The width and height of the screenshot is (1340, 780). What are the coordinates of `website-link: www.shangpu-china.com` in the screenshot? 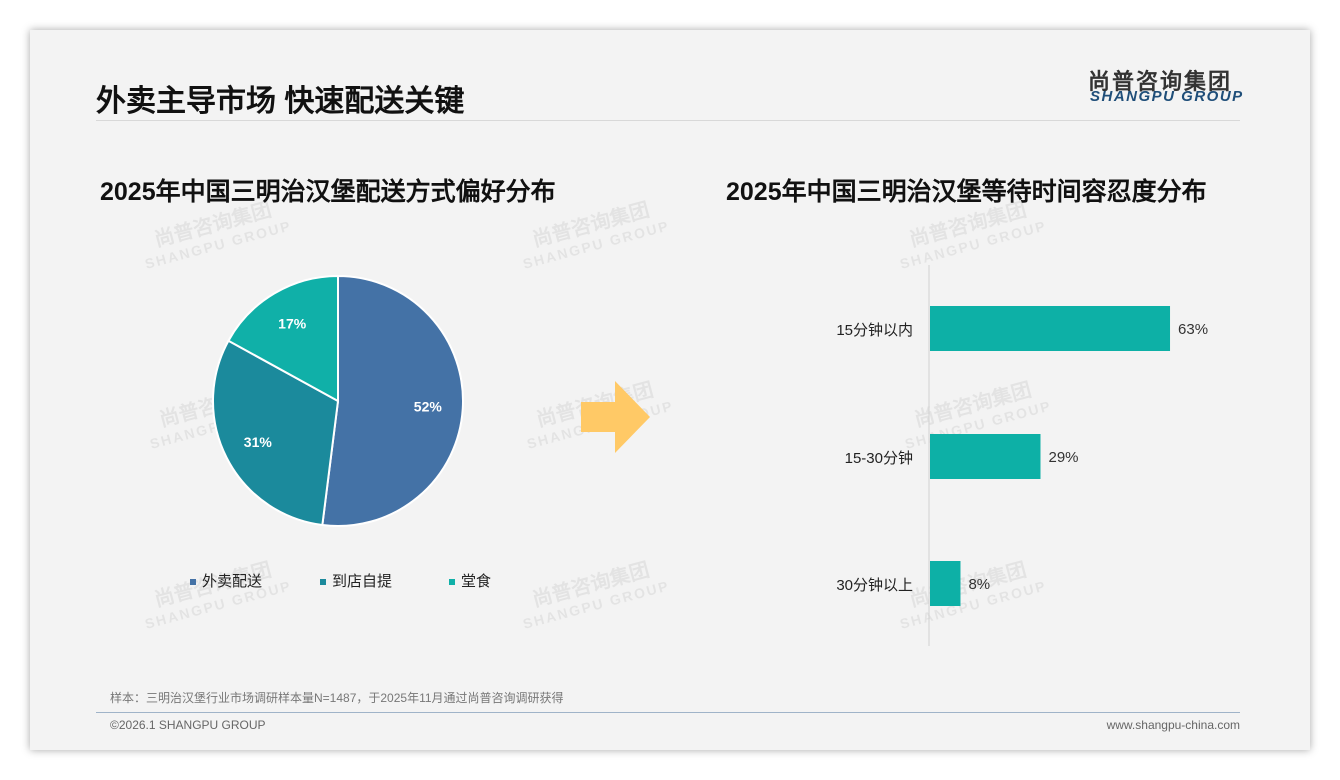 It's located at (1173, 725).